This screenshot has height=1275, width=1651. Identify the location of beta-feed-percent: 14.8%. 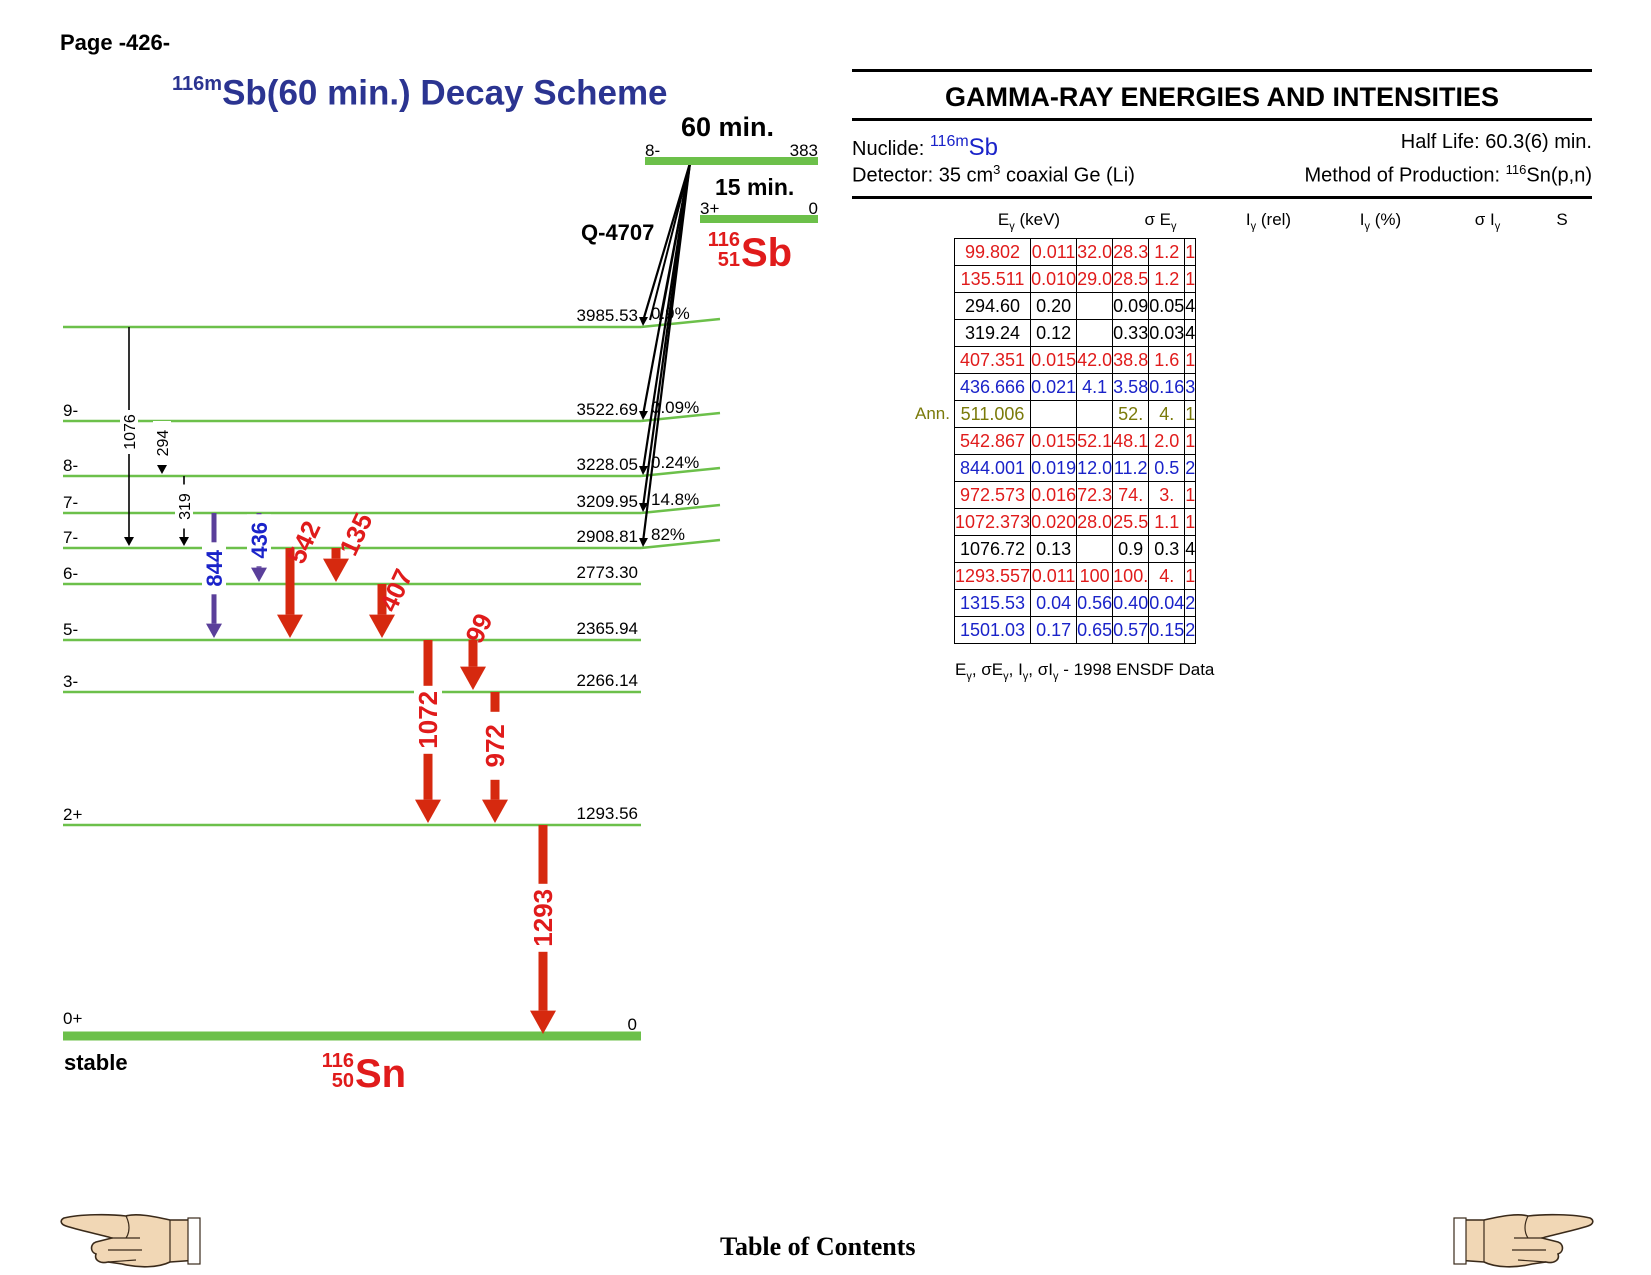
(675, 499).